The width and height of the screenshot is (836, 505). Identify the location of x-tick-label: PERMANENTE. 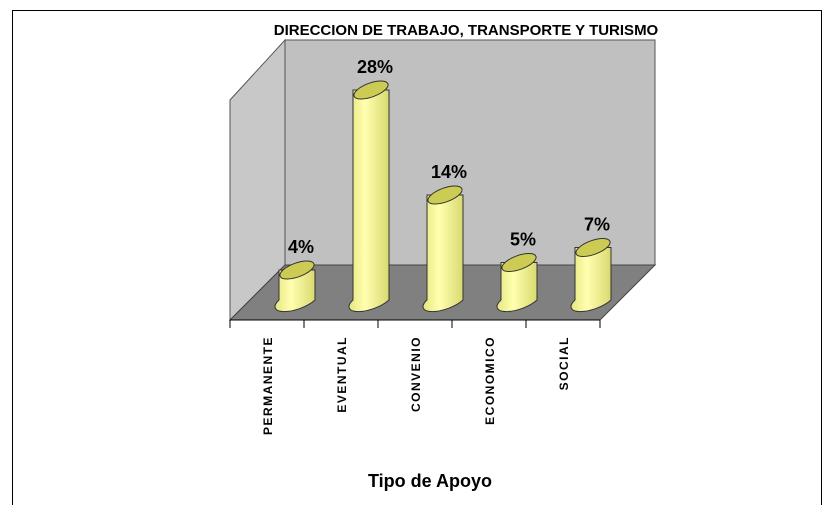
(268, 385).